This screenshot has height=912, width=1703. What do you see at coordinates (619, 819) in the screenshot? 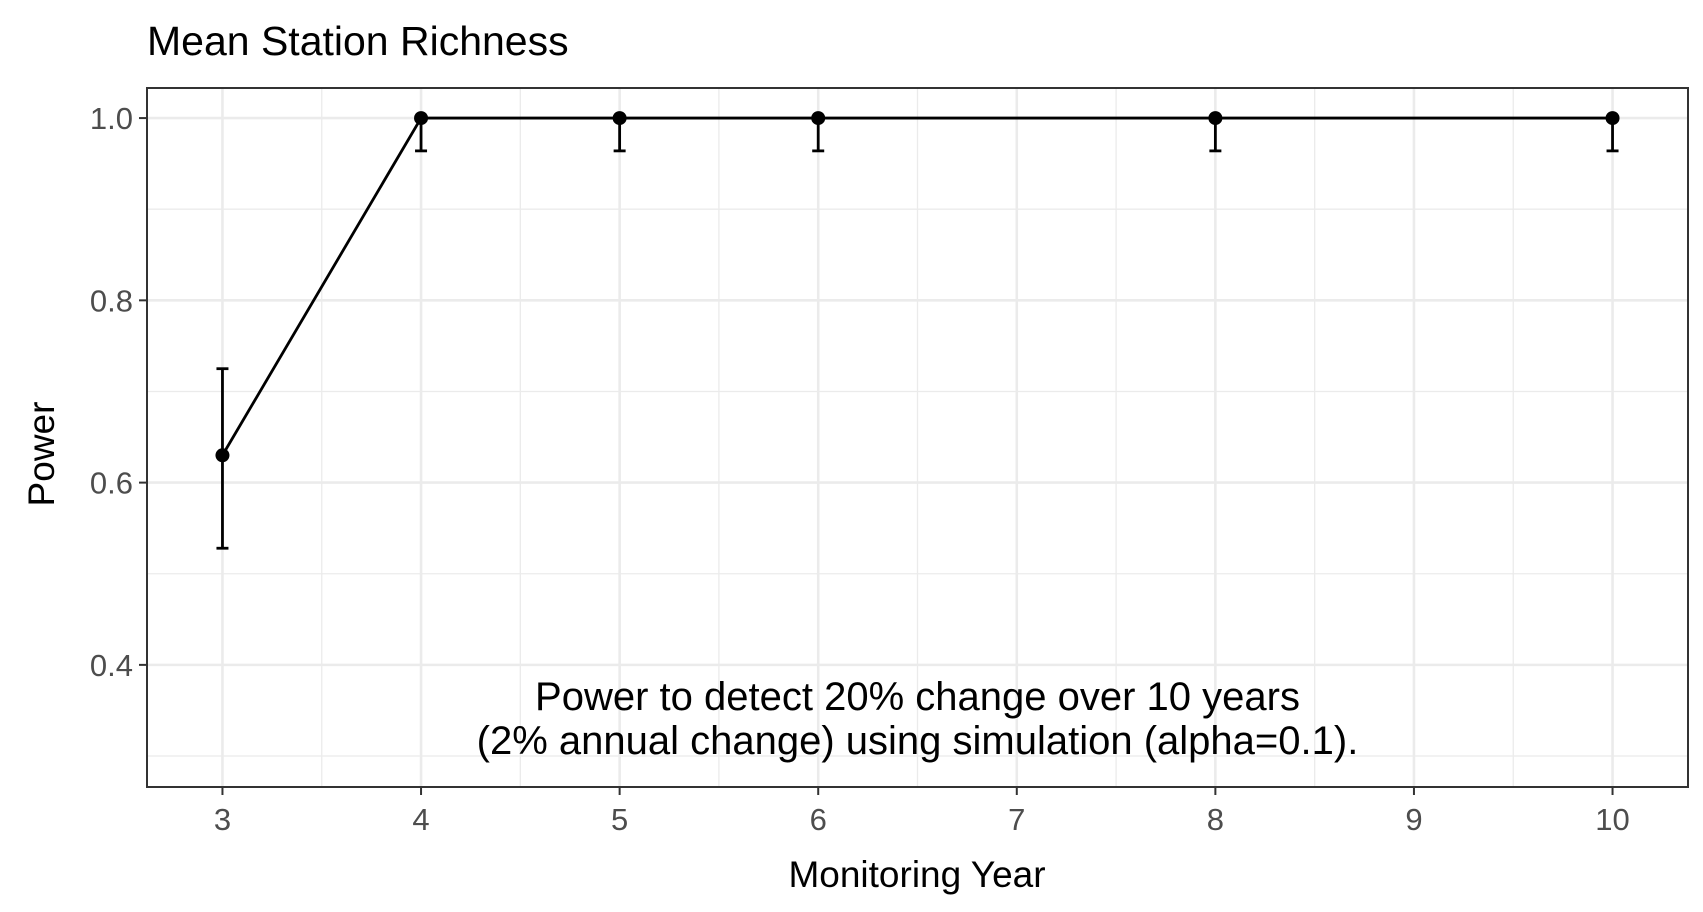
I see `x-tick-label: 5` at bounding box center [619, 819].